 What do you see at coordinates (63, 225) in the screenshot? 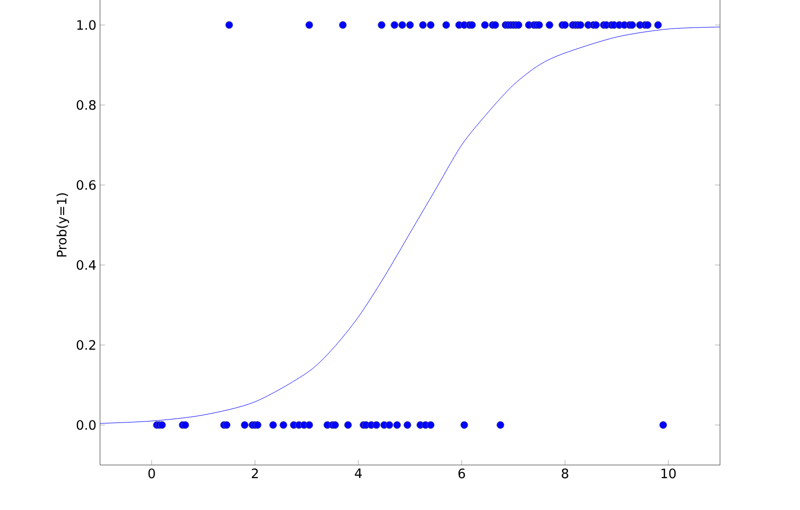
I see `y-axis-title: Prob(y=1)` at bounding box center [63, 225].